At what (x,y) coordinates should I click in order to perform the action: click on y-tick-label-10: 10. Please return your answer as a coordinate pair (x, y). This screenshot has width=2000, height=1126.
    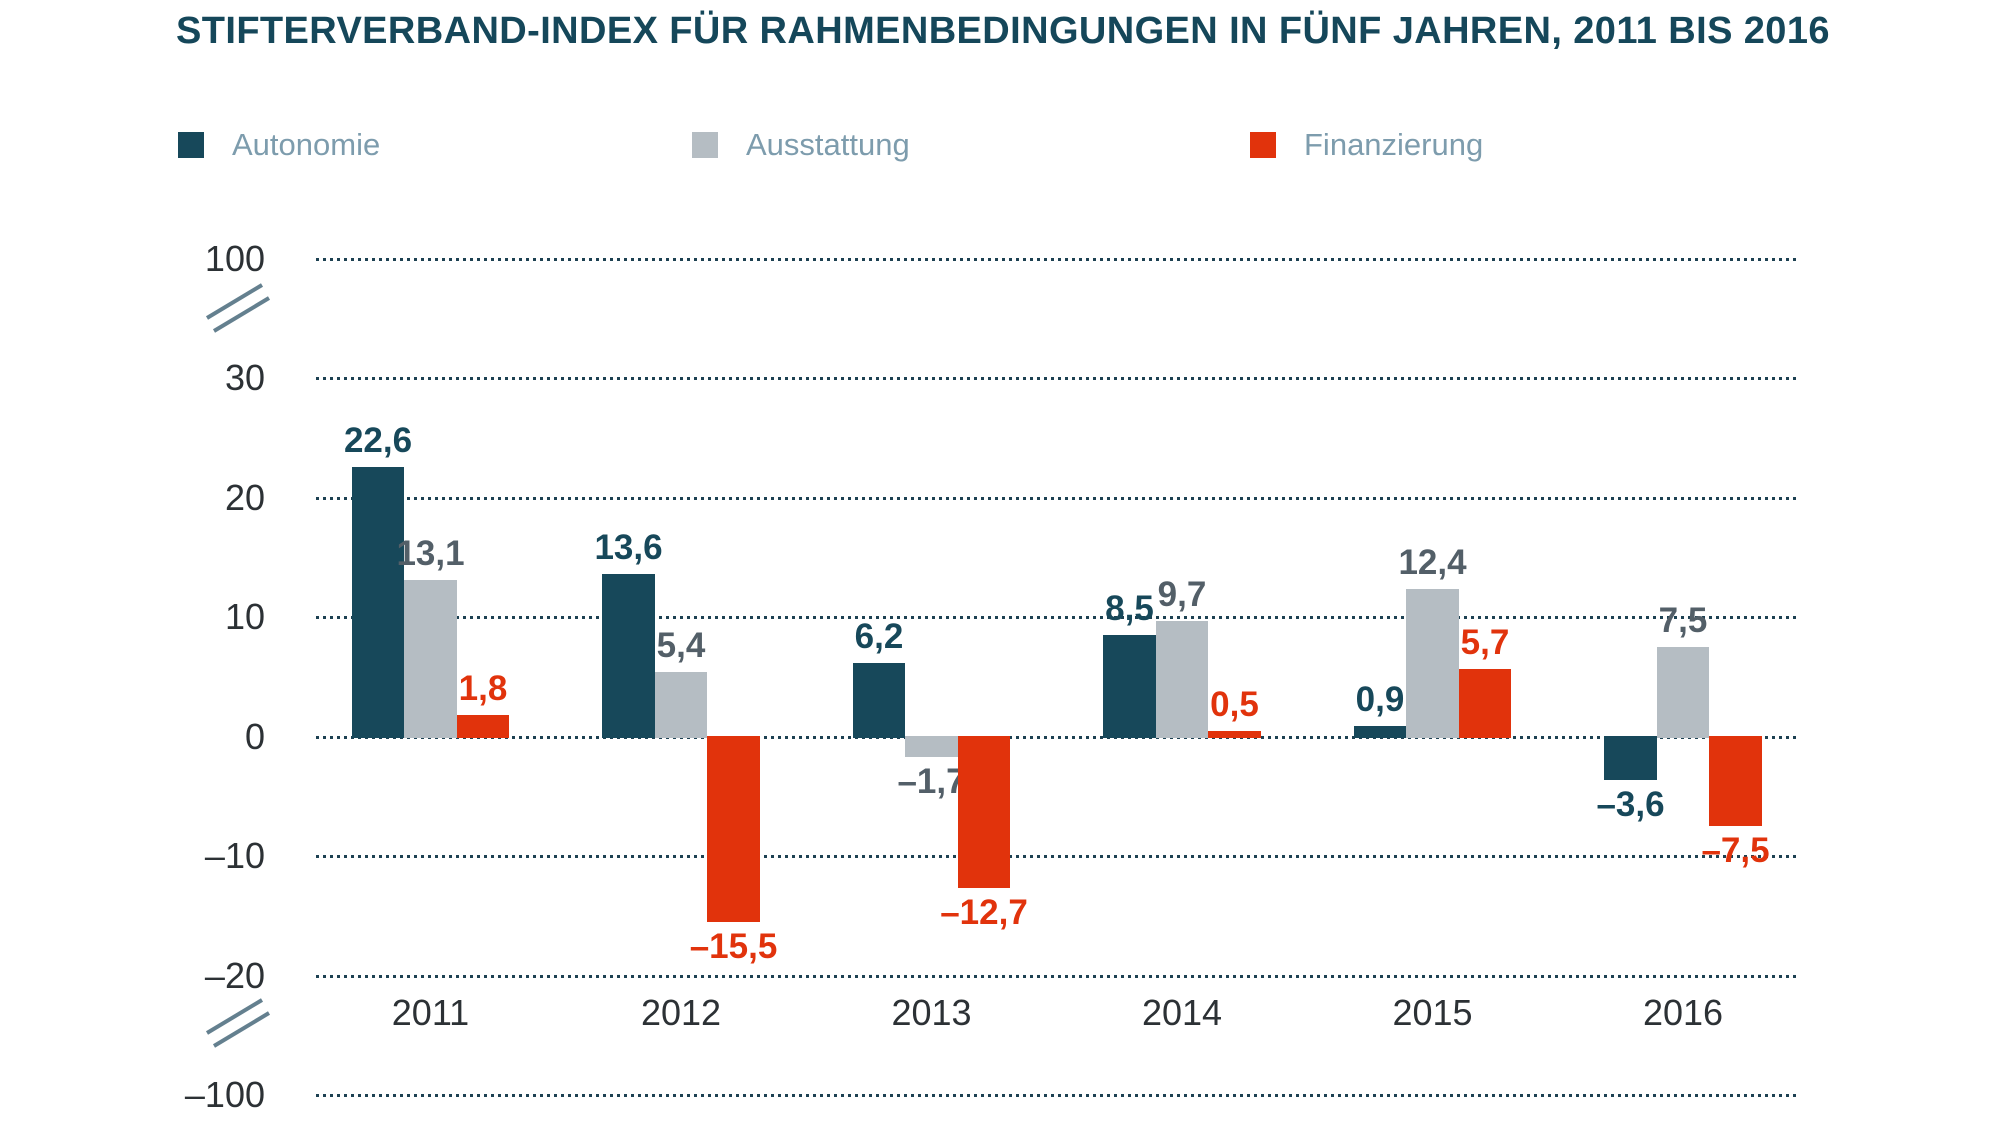
    Looking at the image, I should click on (244, 617).